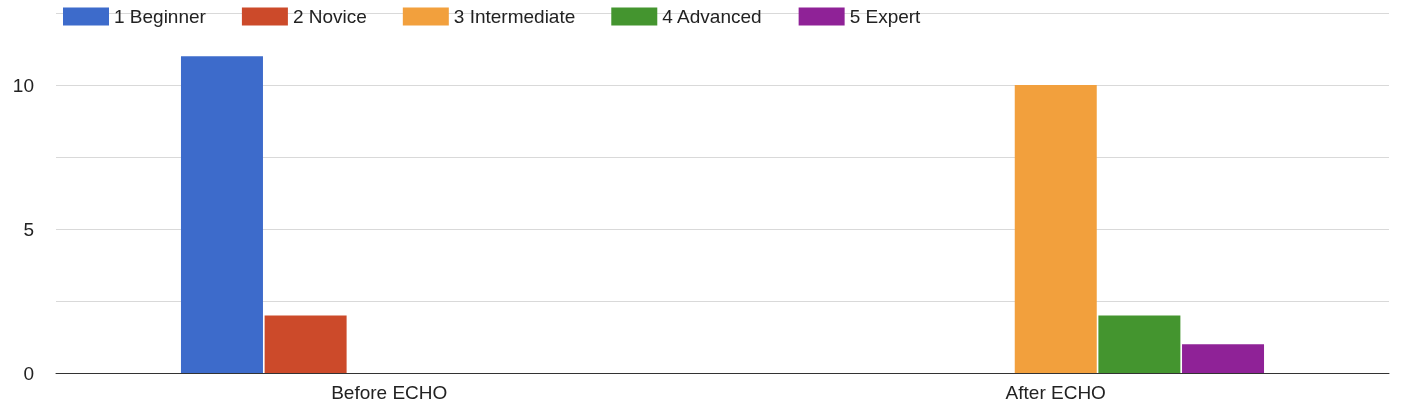 The image size is (1411, 413). Describe the element at coordinates (389, 392) in the screenshot. I see `x-tick-label: Before ECHO` at that location.